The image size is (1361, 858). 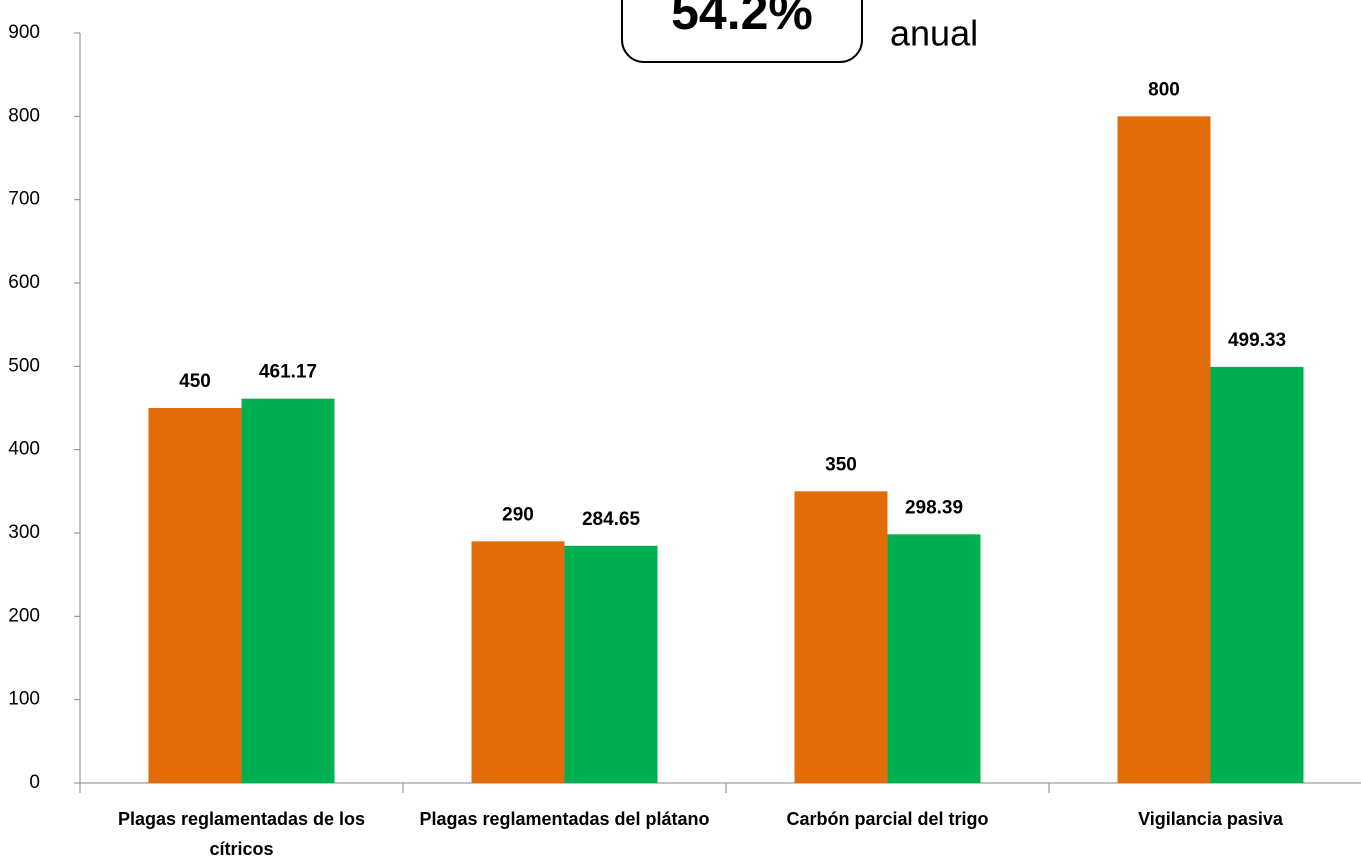 What do you see at coordinates (241, 833) in the screenshot?
I see `x-tick-label: Plagas reglamentadas de los cítricos` at bounding box center [241, 833].